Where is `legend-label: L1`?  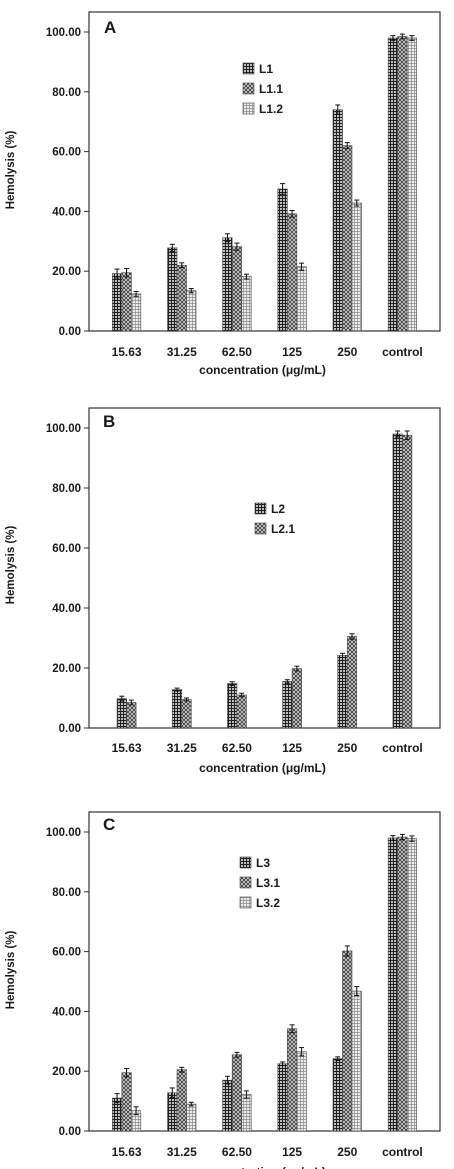 legend-label: L1 is located at coordinates (266, 69).